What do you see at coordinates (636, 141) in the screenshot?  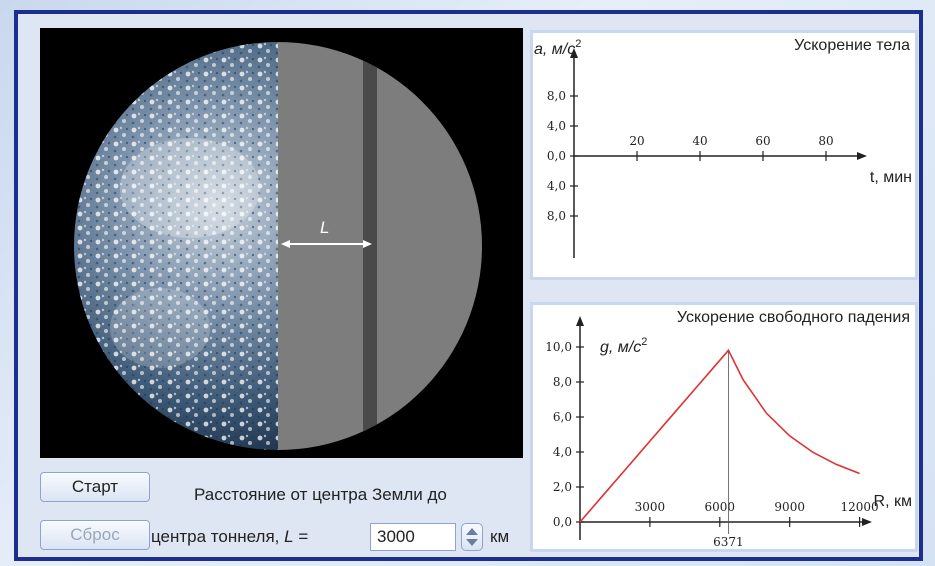 I see `x-tick-label: 20` at bounding box center [636, 141].